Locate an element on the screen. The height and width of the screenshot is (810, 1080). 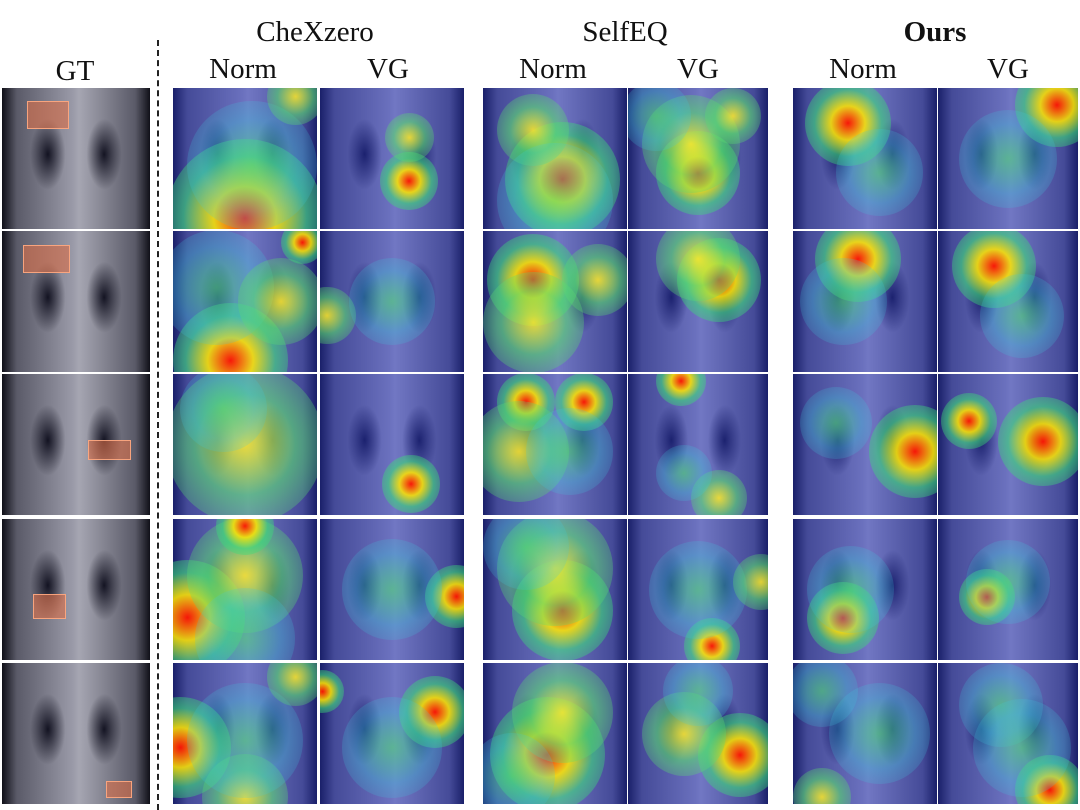
header-selfeq: SelfEQ is located at coordinates (625, 32).